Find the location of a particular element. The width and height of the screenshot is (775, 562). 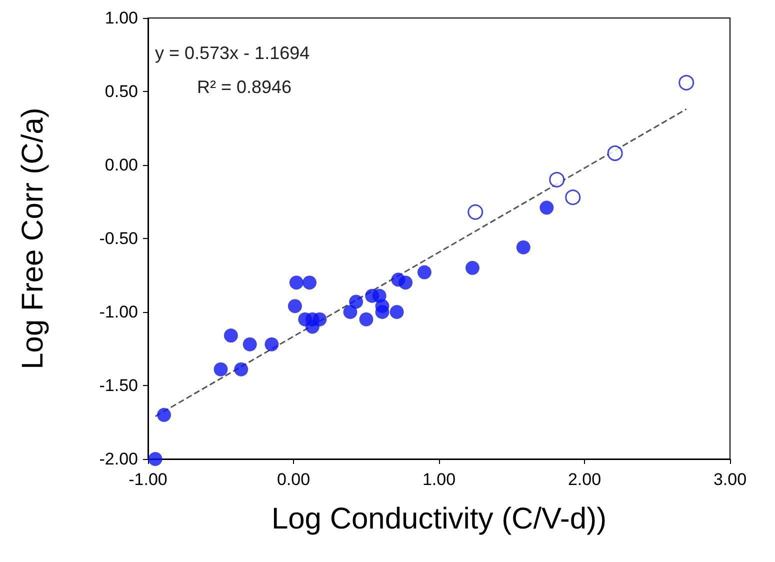

y-axis-title: Log Free Corr (C/a) is located at coordinates (33, 239).